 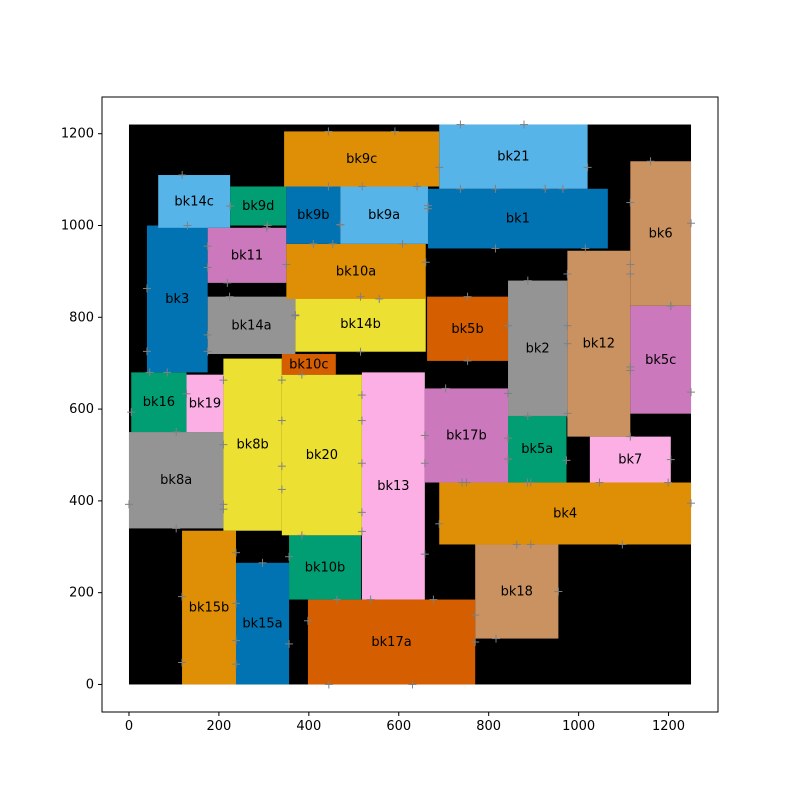 I want to click on block-bk10c, so click(x=308, y=364).